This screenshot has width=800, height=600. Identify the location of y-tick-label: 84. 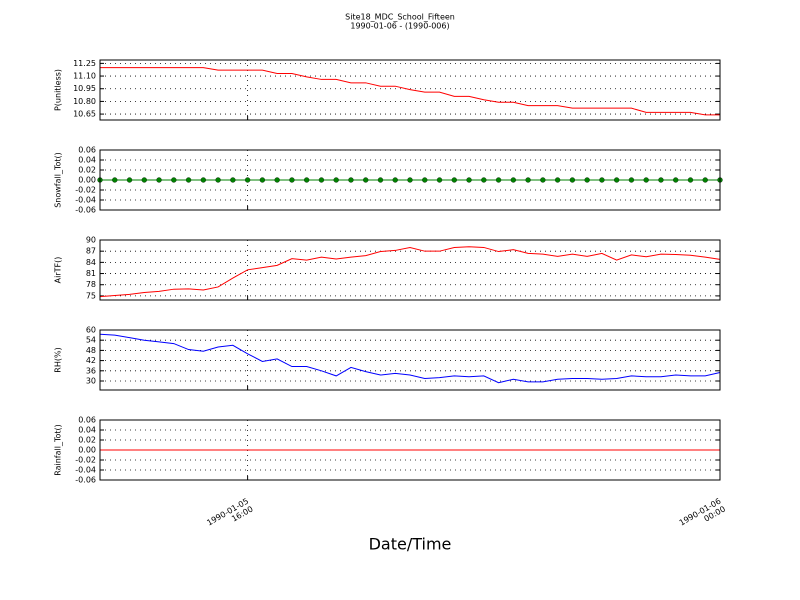
(91, 262).